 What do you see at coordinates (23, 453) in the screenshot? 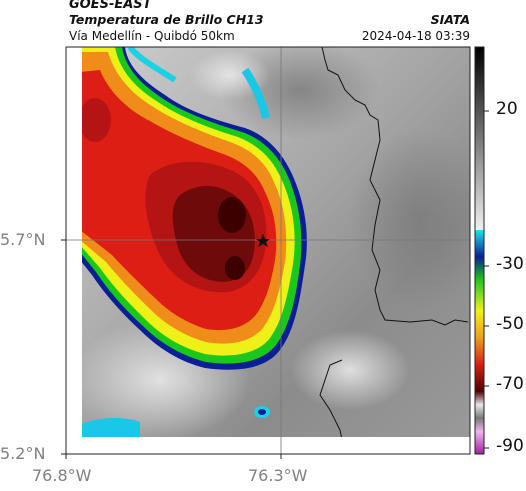
I see `y-tick-label: 5.2°N` at bounding box center [23, 453].